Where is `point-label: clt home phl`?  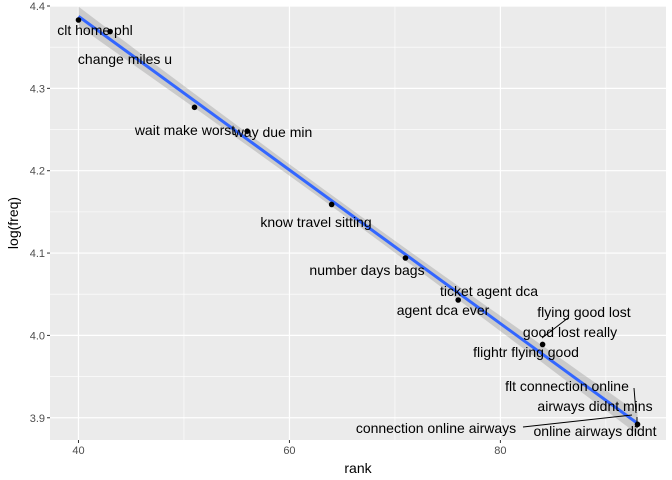 point-label: clt home phl is located at coordinates (94, 30).